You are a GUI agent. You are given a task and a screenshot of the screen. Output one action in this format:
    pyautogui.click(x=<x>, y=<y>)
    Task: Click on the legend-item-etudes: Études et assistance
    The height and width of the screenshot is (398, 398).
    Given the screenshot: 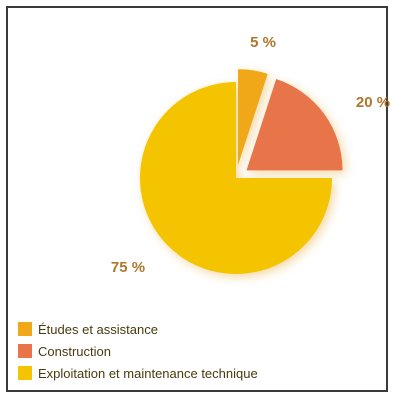 What is the action you would take?
    pyautogui.click(x=138, y=329)
    